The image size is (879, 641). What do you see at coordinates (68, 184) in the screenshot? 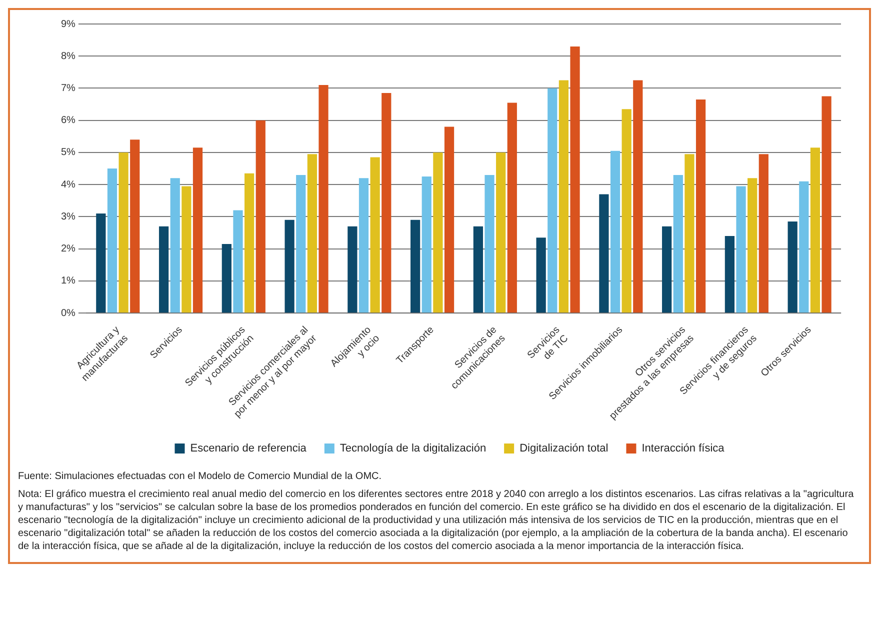
I see `y-tick-label: 4%` at bounding box center [68, 184].